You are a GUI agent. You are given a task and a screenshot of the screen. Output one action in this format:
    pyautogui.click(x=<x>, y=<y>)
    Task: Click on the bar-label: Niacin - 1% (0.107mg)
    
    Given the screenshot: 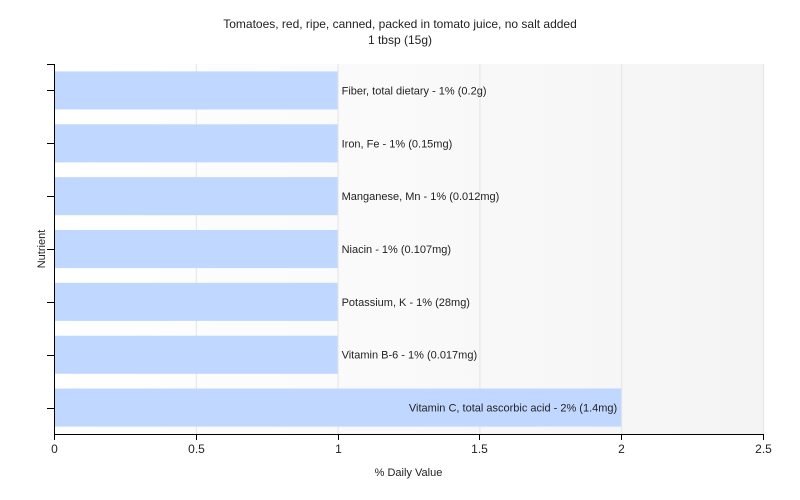 What is the action you would take?
    pyautogui.click(x=396, y=250)
    